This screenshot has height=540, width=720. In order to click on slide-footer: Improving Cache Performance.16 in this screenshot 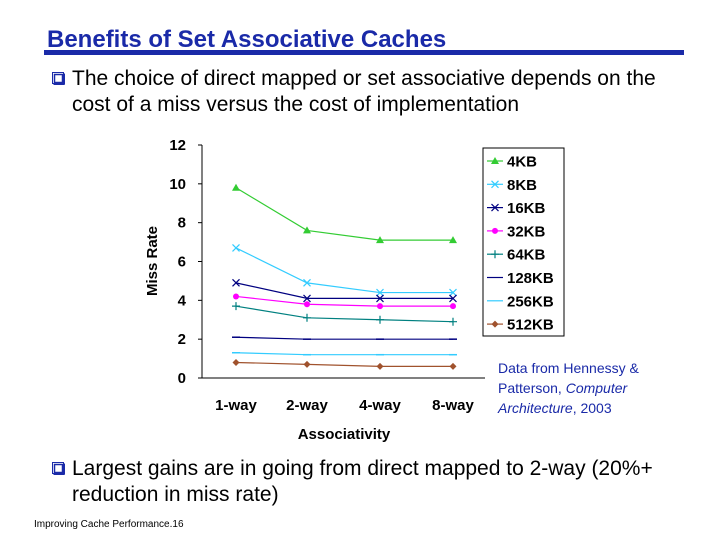, I will do `click(109, 524)`.